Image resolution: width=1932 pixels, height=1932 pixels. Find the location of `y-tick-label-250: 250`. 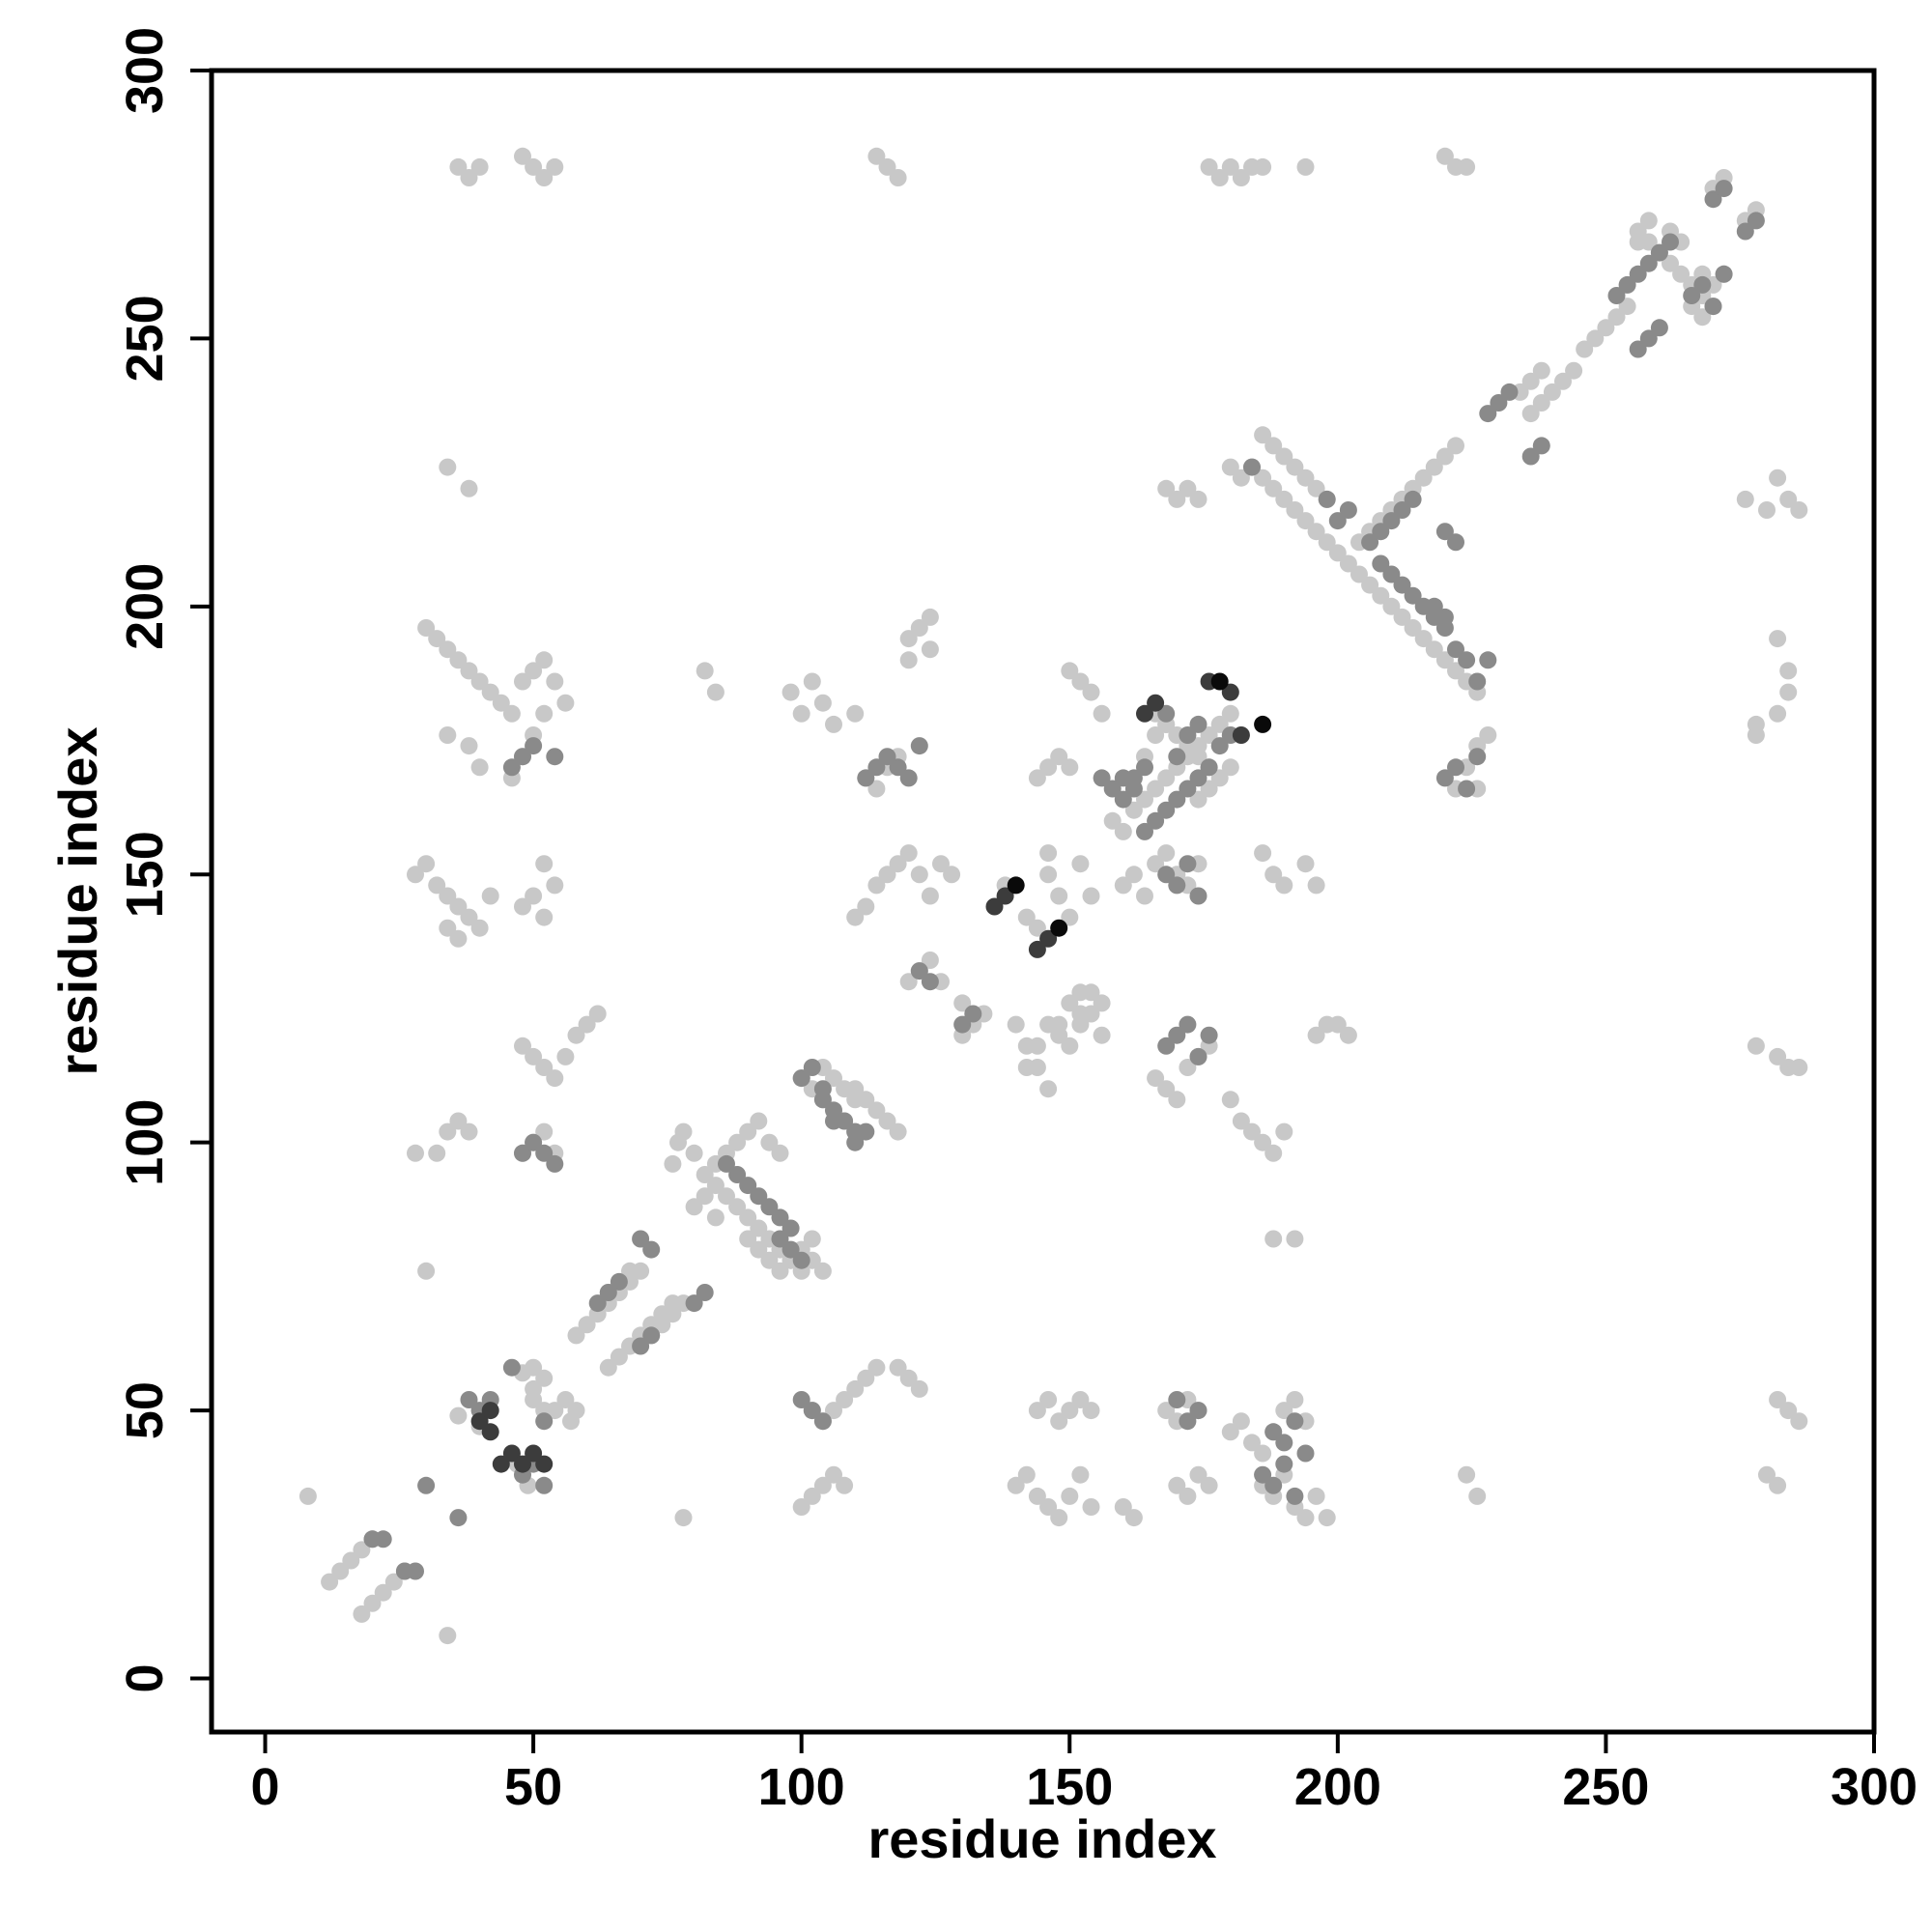

y-tick-label-250: 250 is located at coordinates (145, 338).